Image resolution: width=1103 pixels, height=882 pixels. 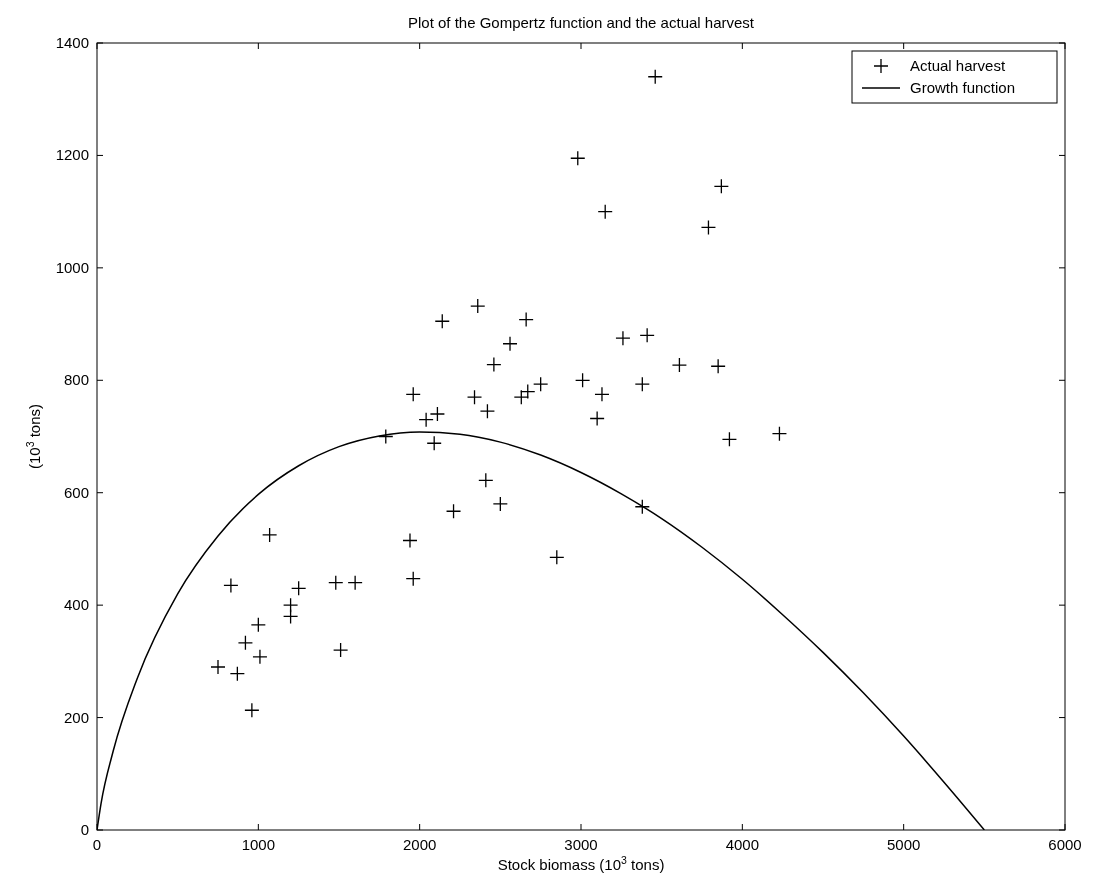 I want to click on chart-title: Plot of the Gompertz function and the actual harvest, so click(x=581, y=22).